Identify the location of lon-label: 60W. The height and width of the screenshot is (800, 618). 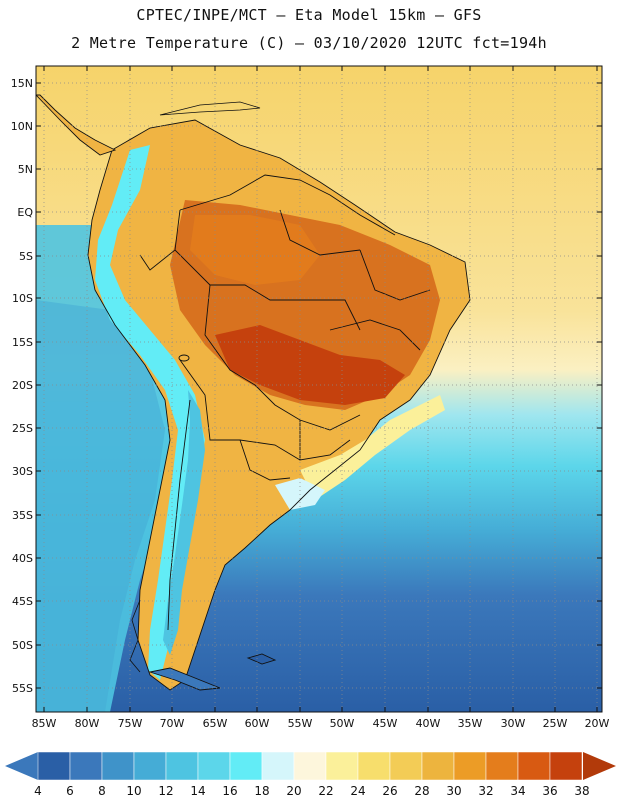
(257, 723).